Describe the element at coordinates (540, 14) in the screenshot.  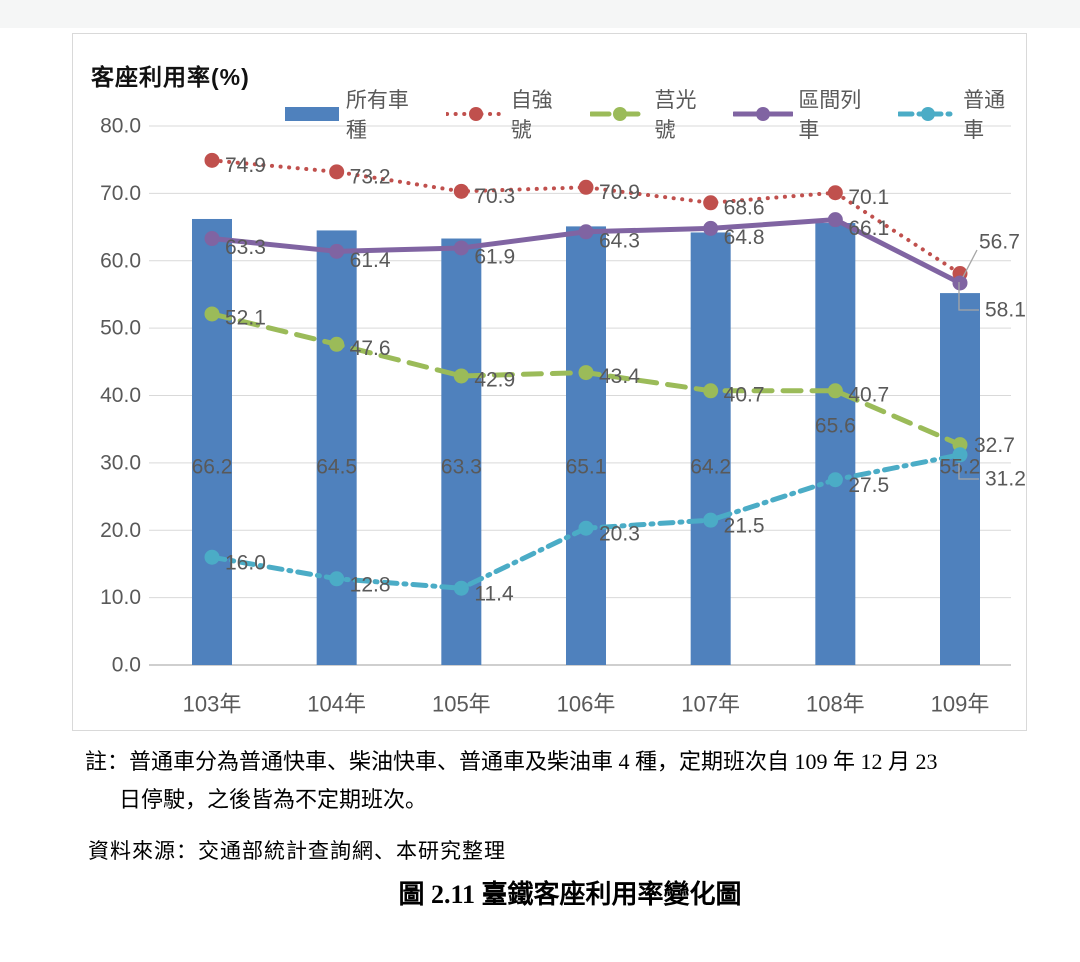
I see `top-strip` at that location.